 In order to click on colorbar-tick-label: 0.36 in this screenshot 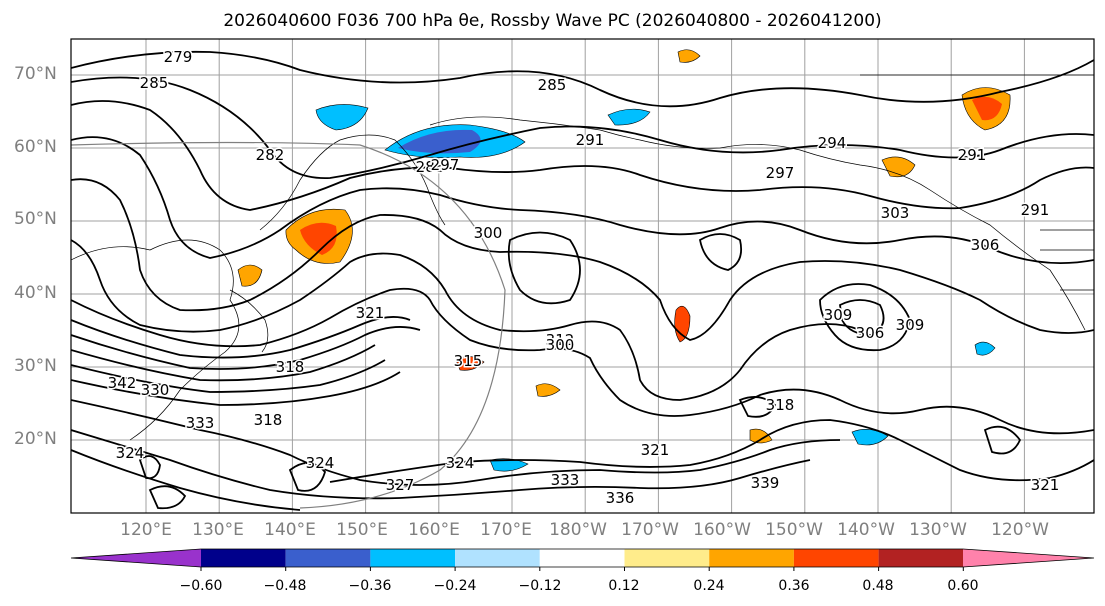, I will do `click(794, 586)`.